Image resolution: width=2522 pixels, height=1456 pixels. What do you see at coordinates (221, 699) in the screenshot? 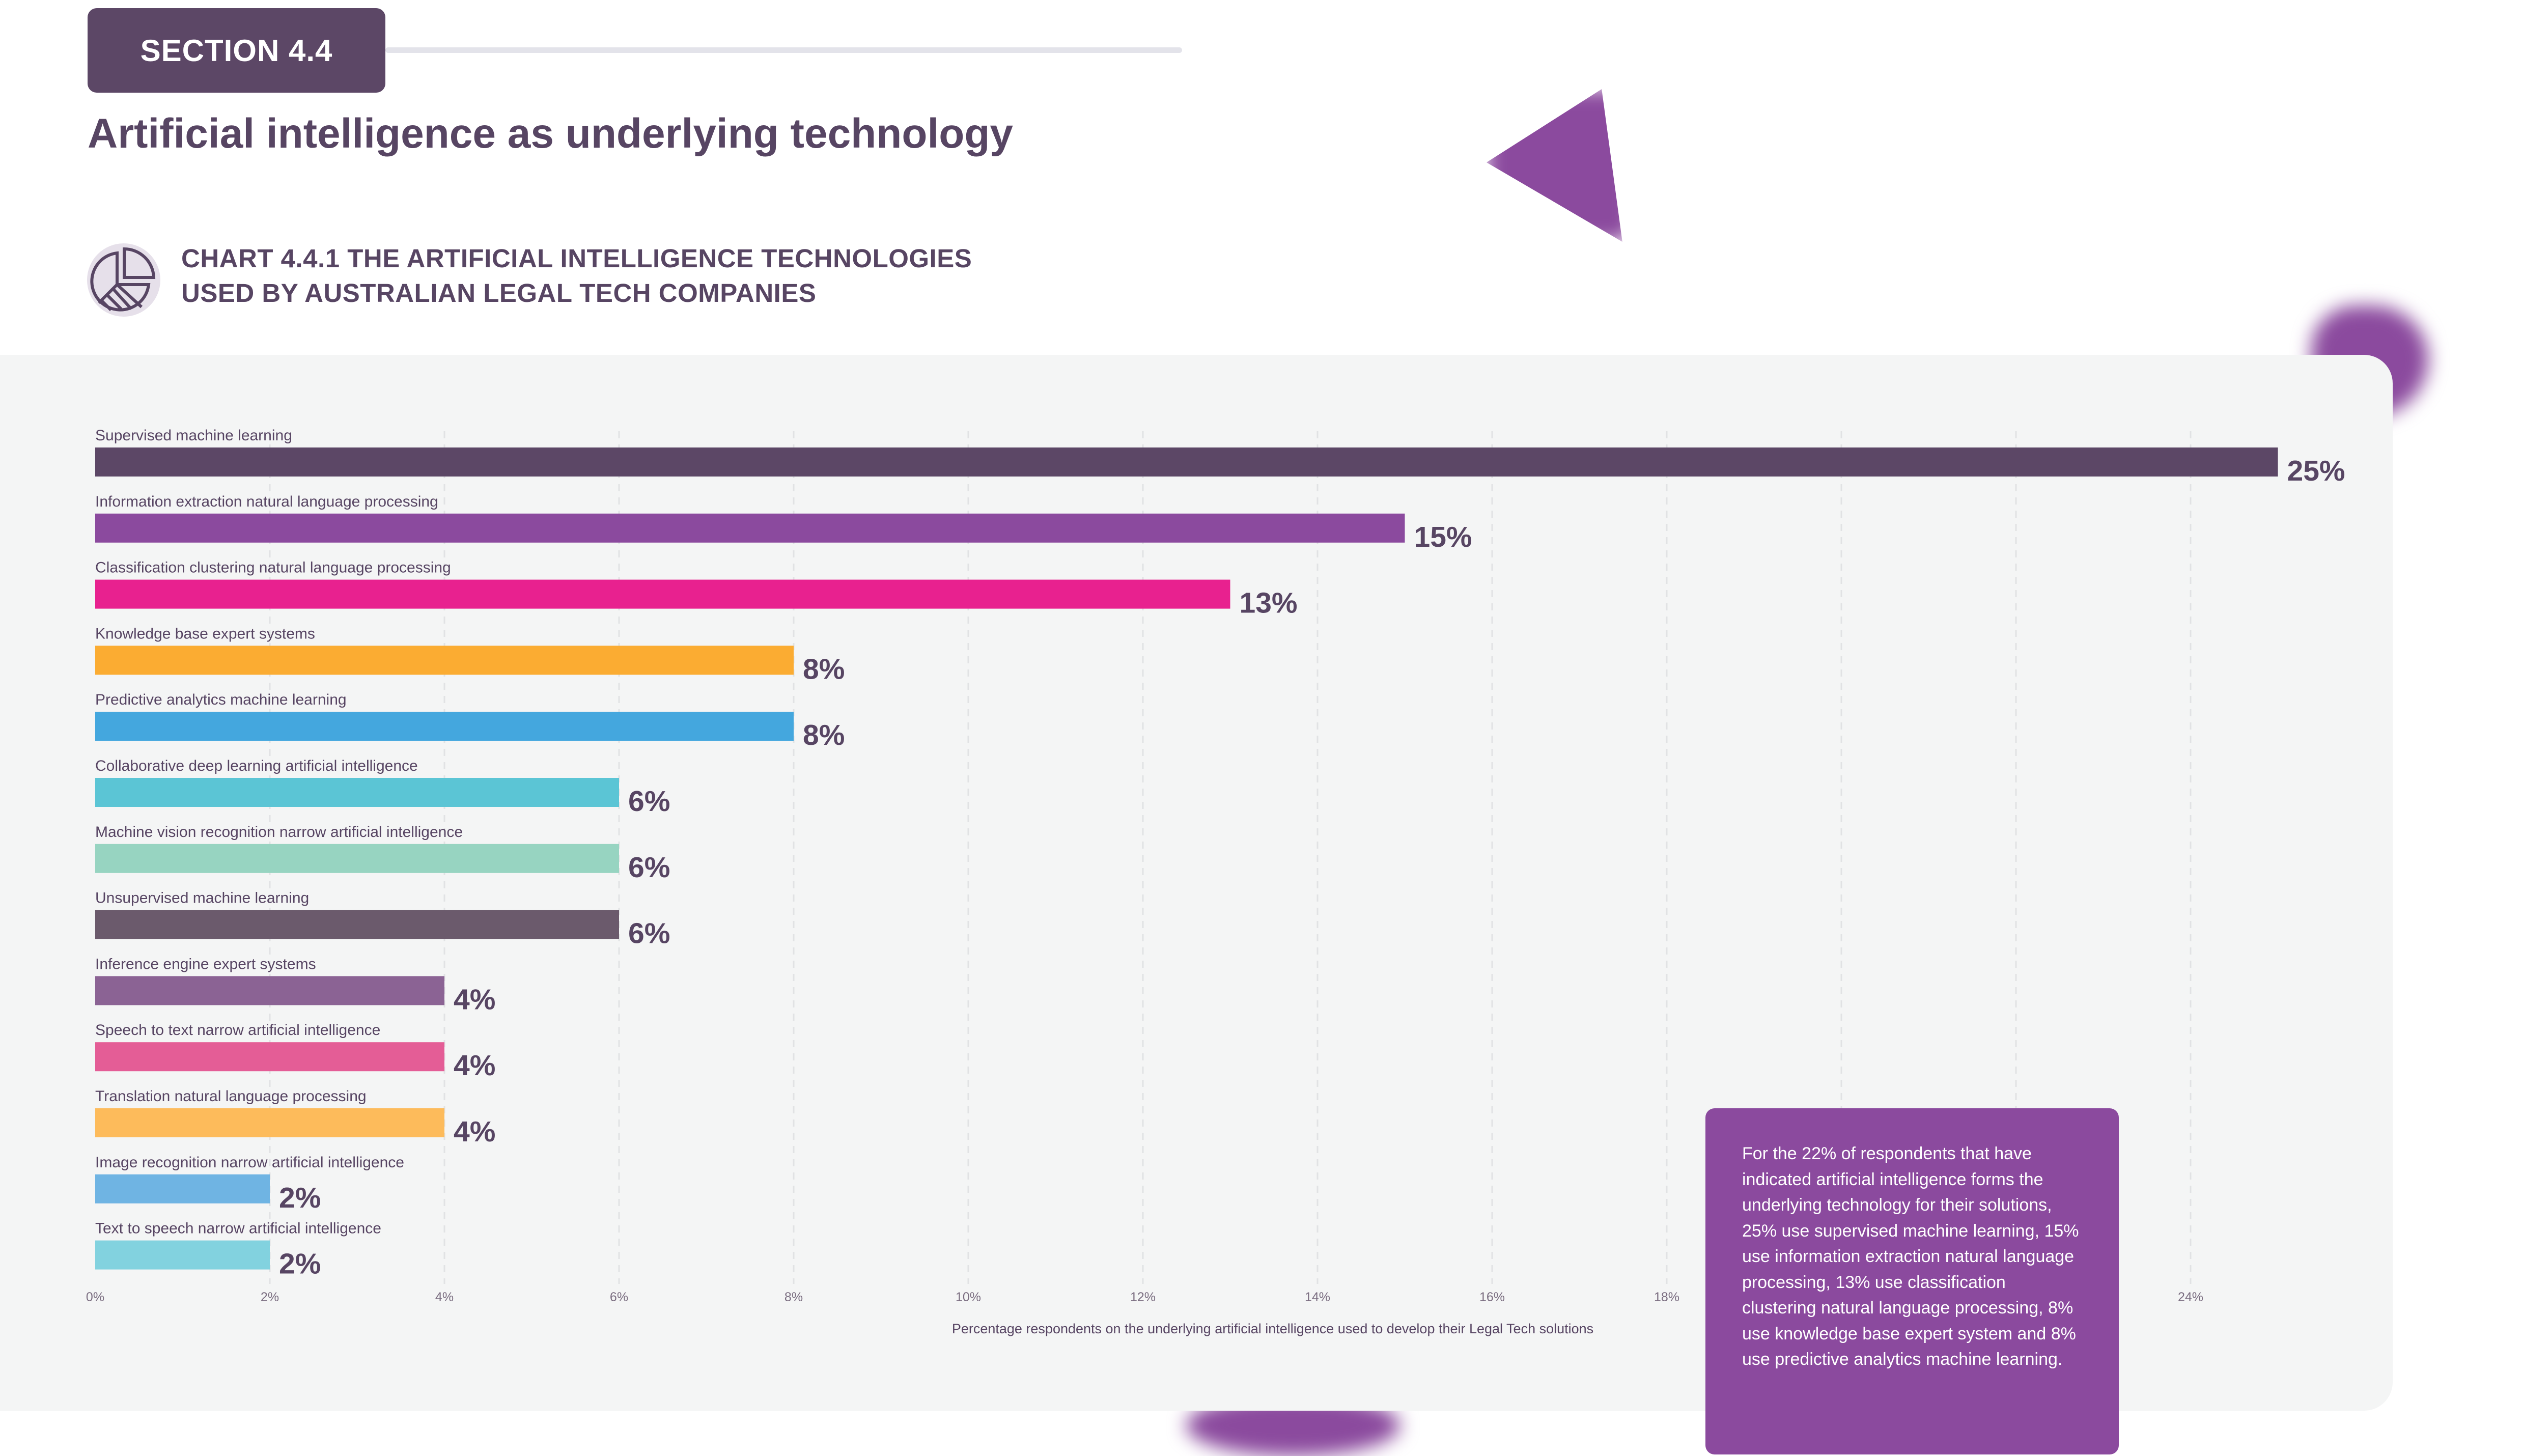
I see `category-label: Predictive analytics machine learning` at bounding box center [221, 699].